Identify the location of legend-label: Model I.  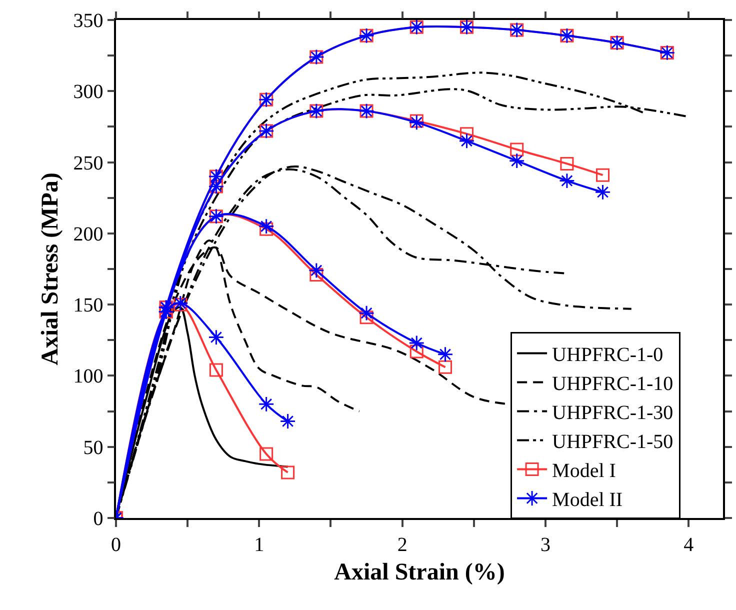
(584, 471).